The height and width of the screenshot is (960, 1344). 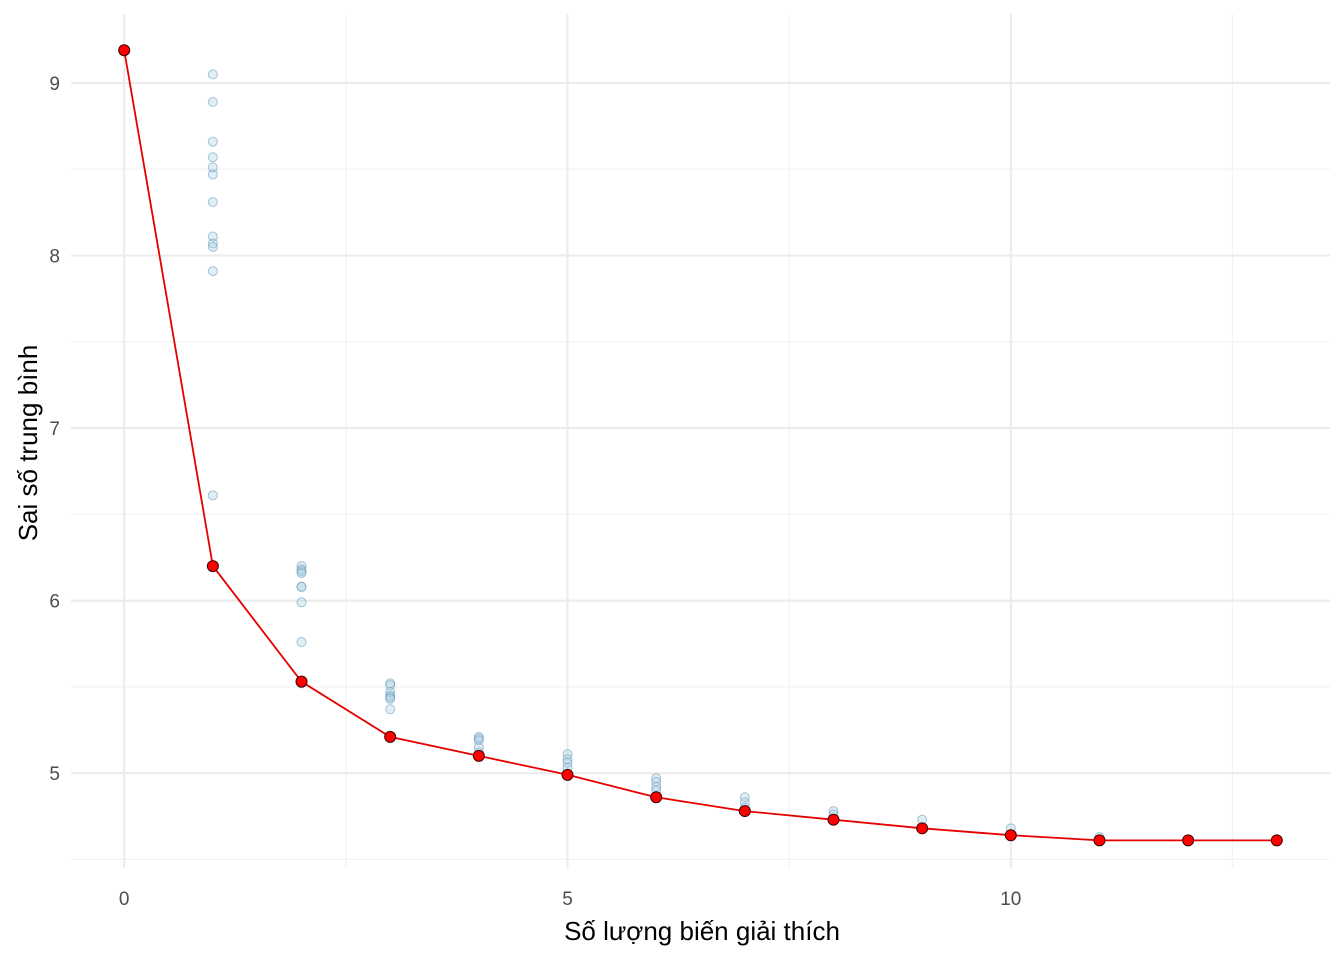 I want to click on x-axis-title: Số lượng biến giải thích, so click(x=702, y=931).